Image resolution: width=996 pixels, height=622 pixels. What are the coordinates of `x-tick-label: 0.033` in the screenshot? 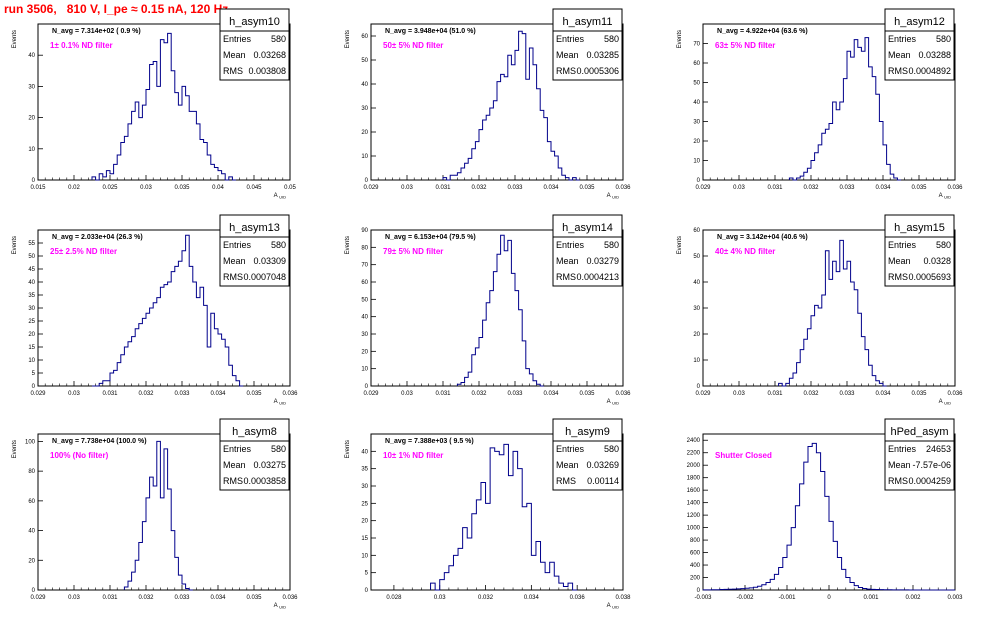 It's located at (515, 188).